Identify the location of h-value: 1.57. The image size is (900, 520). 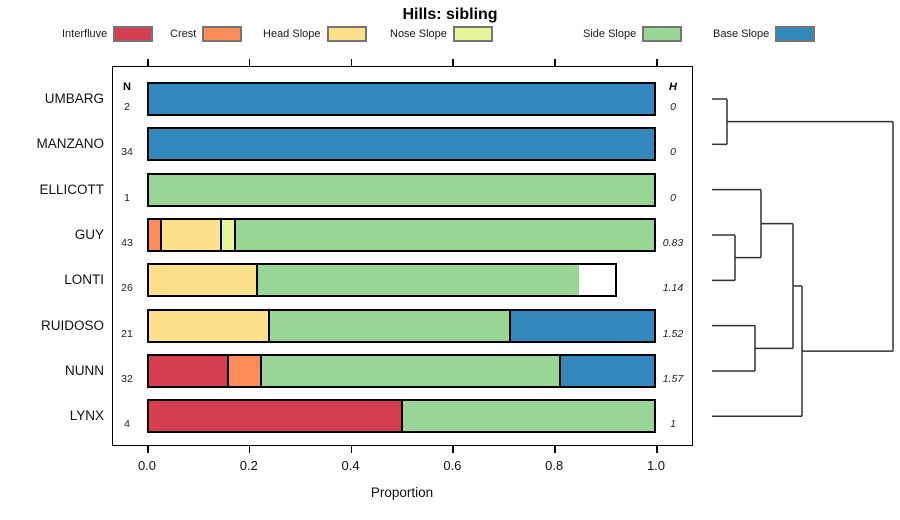
(673, 378).